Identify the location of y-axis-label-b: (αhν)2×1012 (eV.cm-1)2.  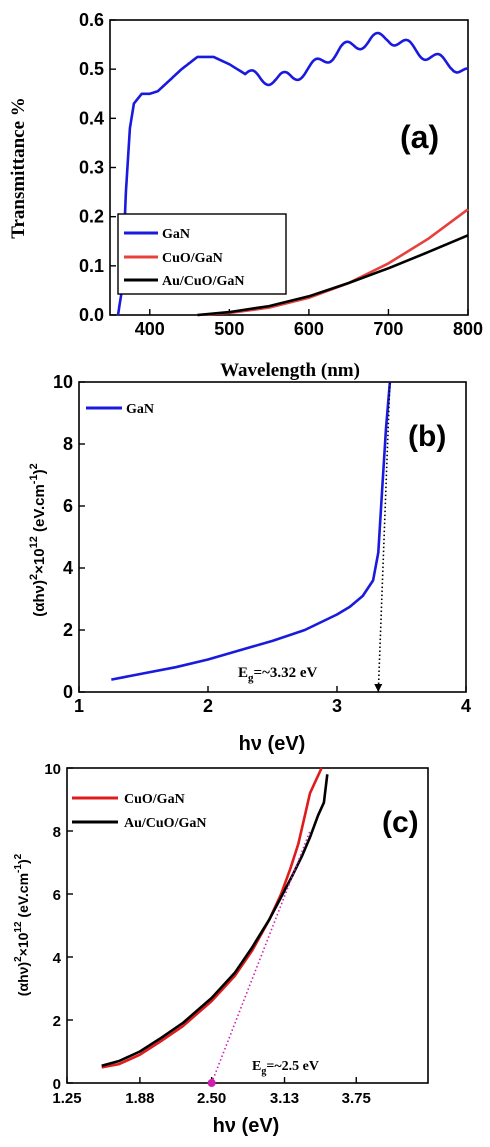
(38, 539).